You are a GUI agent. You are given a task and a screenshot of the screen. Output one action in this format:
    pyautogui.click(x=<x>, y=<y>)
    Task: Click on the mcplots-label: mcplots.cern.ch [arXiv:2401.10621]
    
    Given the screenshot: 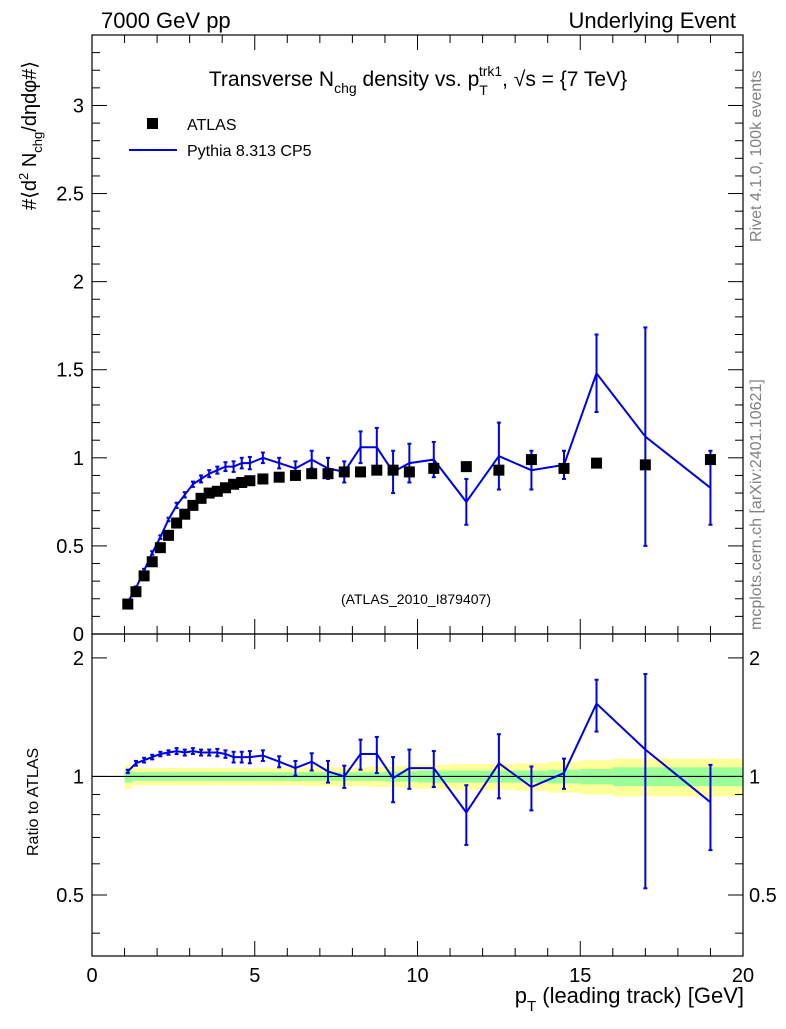 What is the action you would take?
    pyautogui.click(x=756, y=504)
    